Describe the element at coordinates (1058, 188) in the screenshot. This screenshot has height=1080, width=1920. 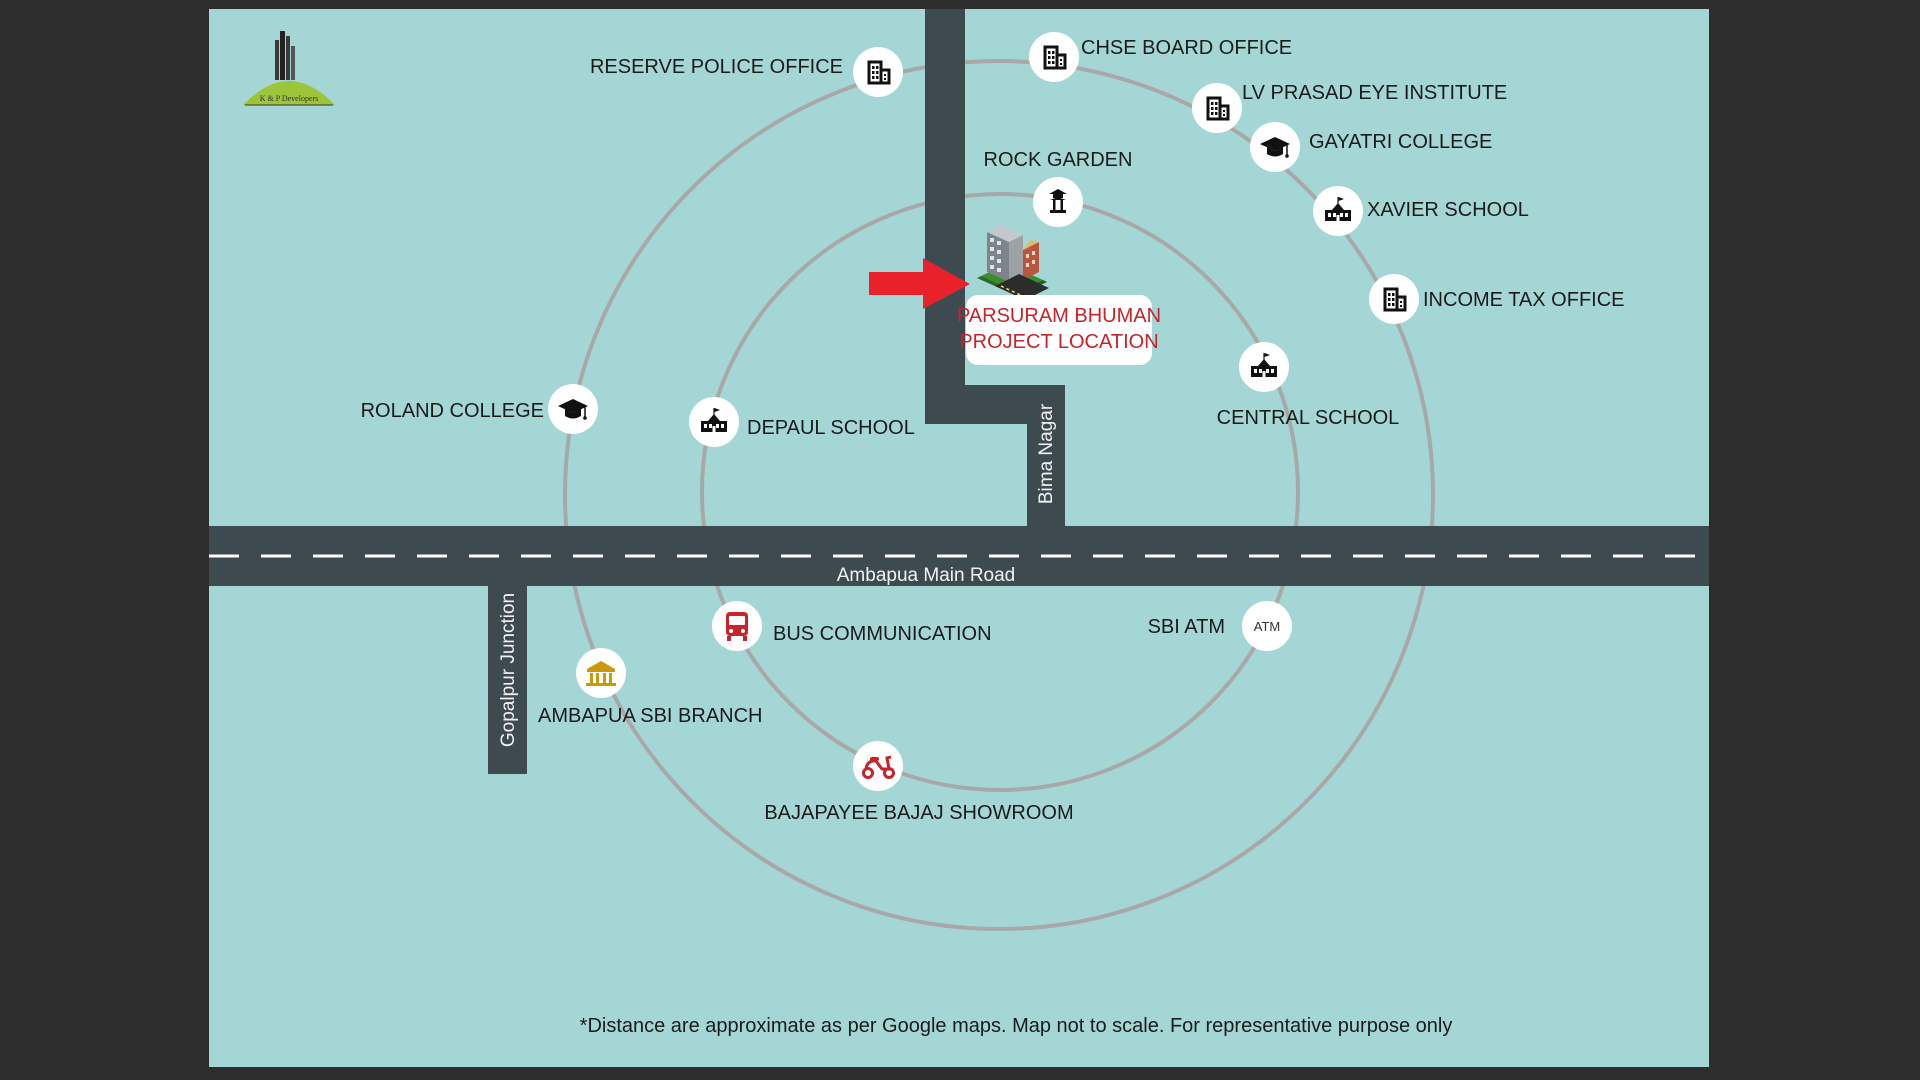
I see `landmark-rock-garden: ROCK GARDEN` at that location.